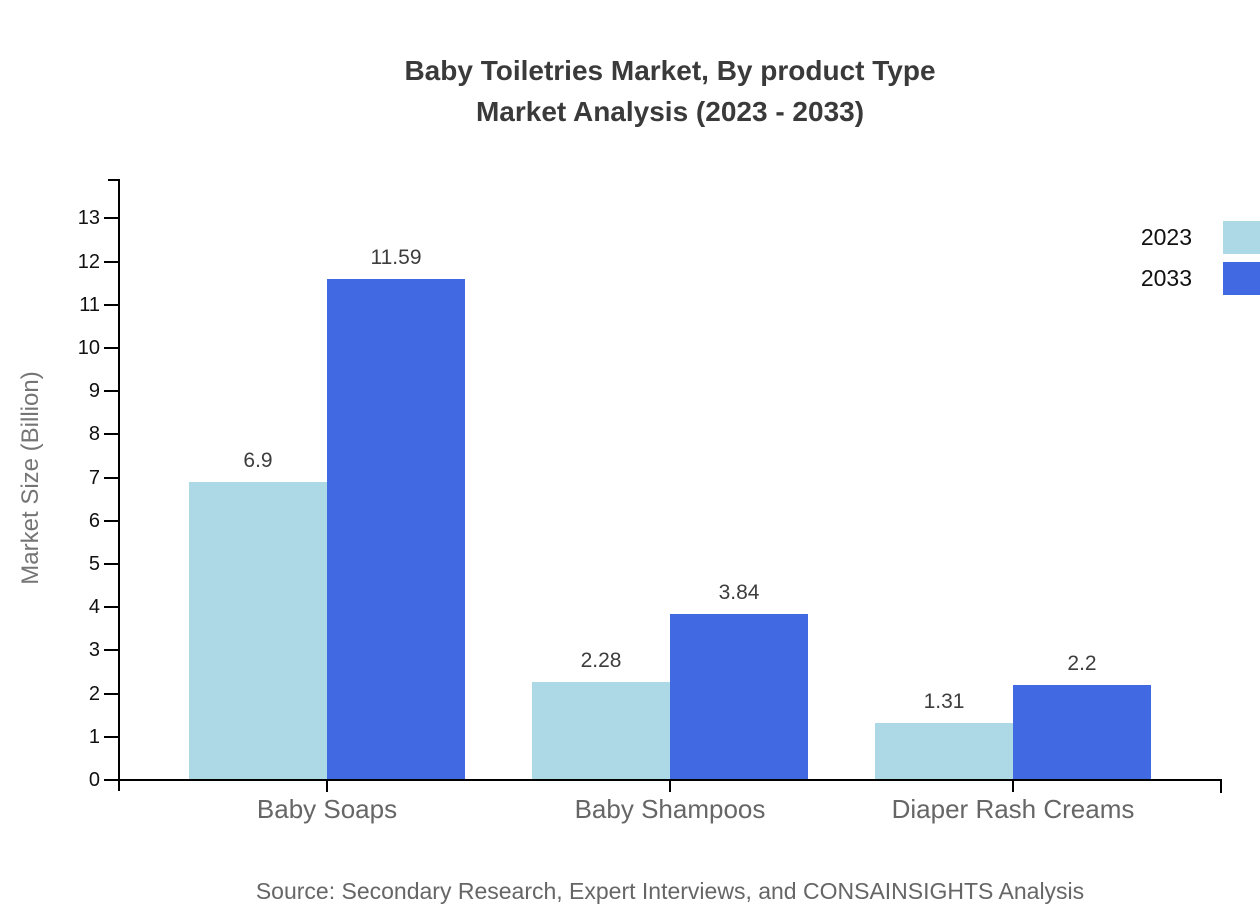 Image resolution: width=1260 pixels, height=920 pixels. Describe the element at coordinates (89, 304) in the screenshot. I see `y-tick-label: 11` at that location.